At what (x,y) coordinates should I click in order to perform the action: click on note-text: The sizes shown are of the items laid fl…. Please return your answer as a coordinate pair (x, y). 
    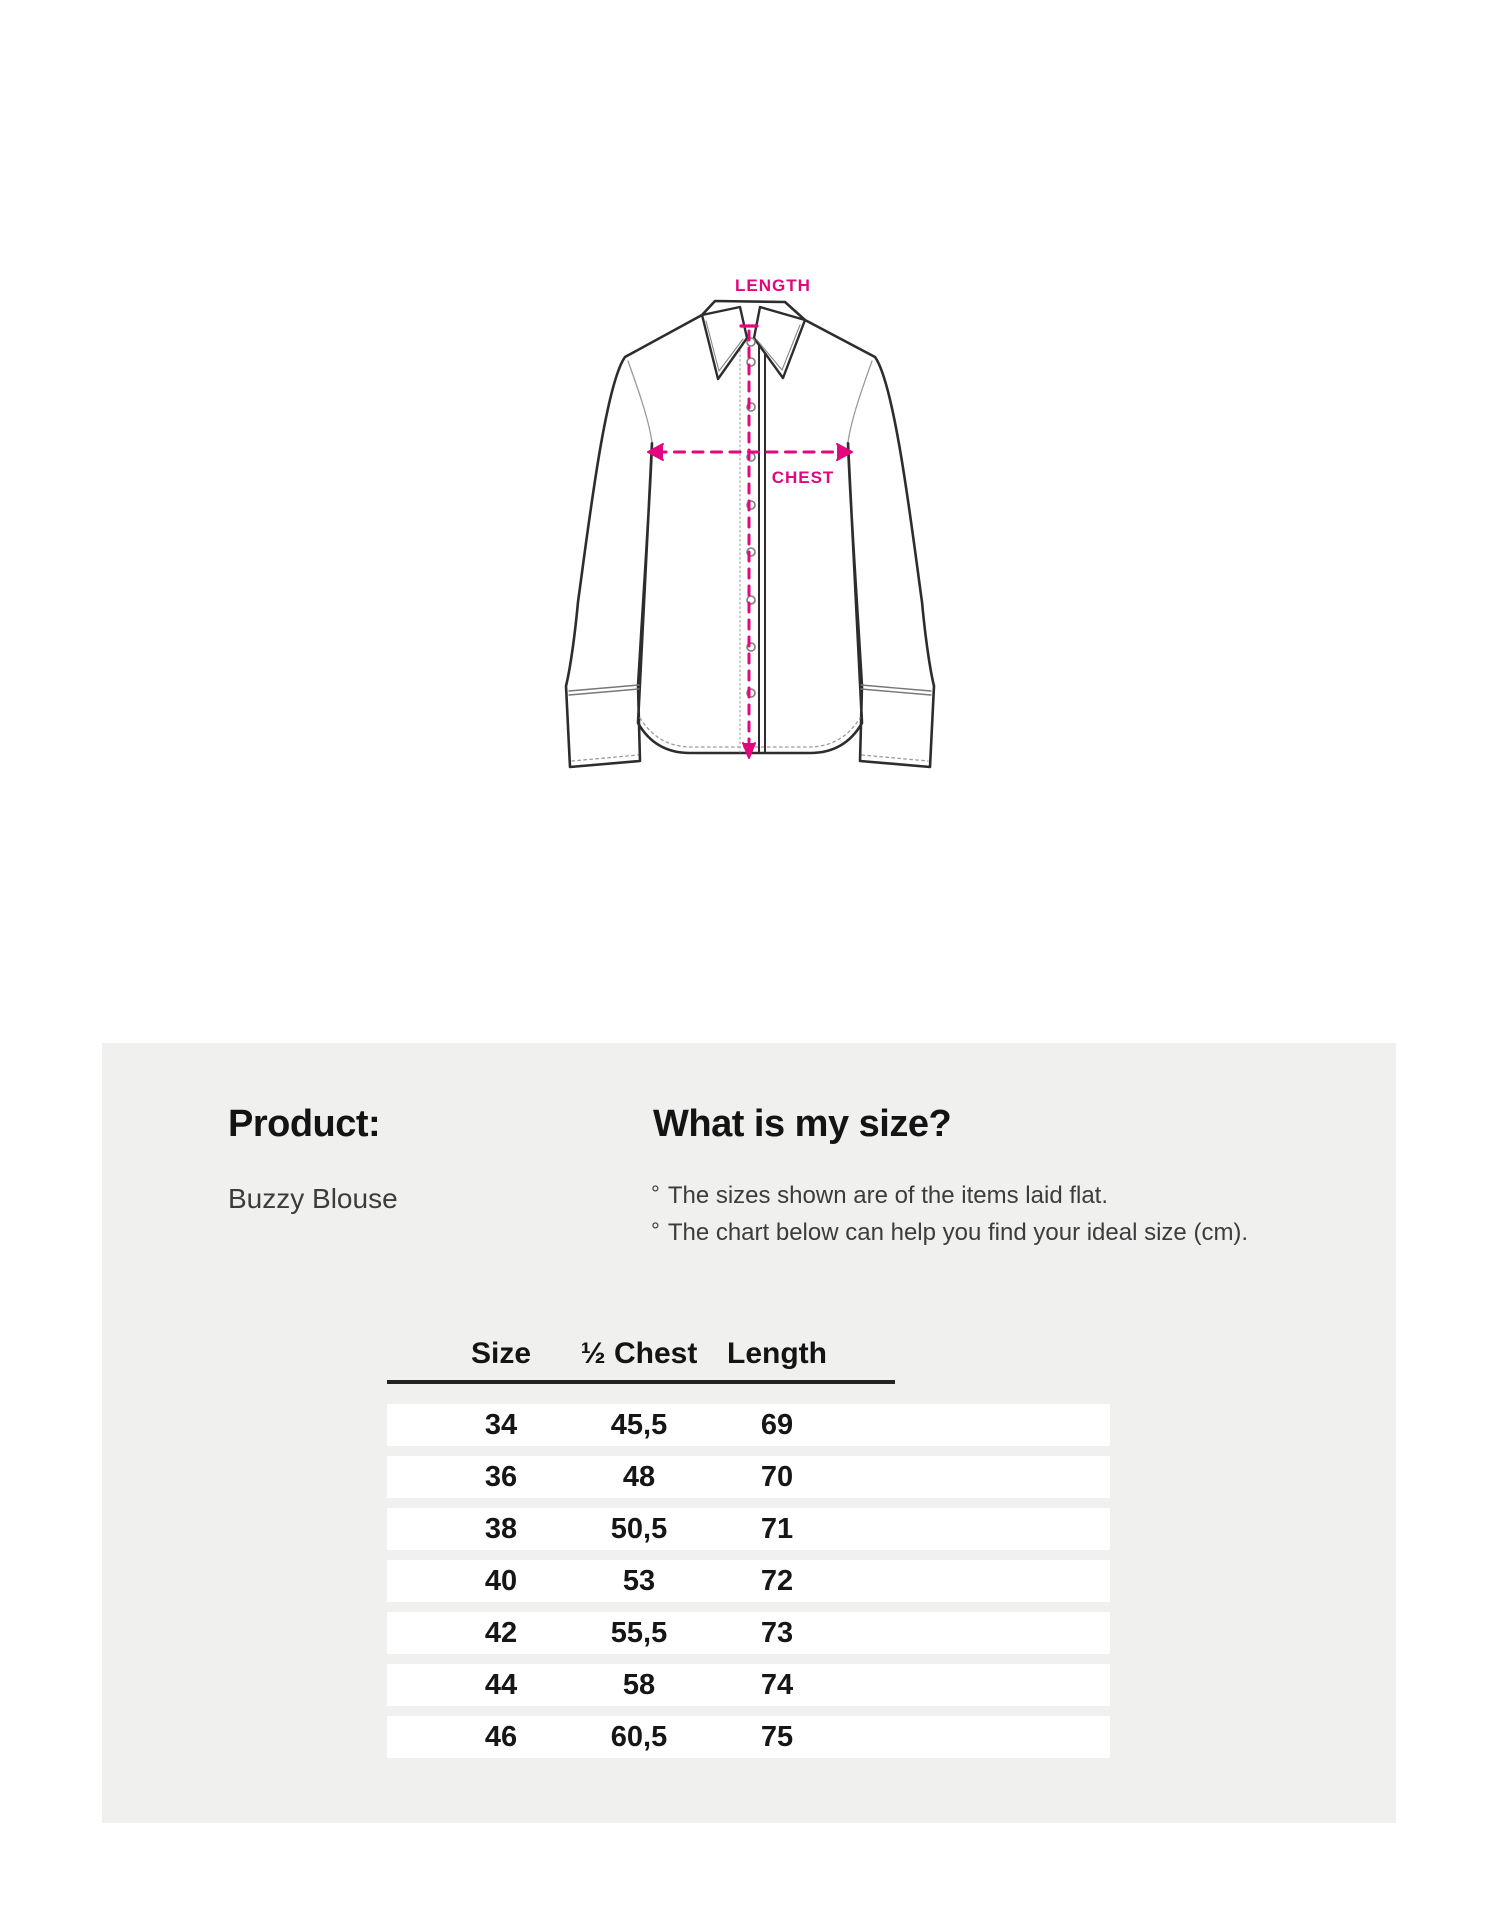
    Looking at the image, I should click on (888, 1195).